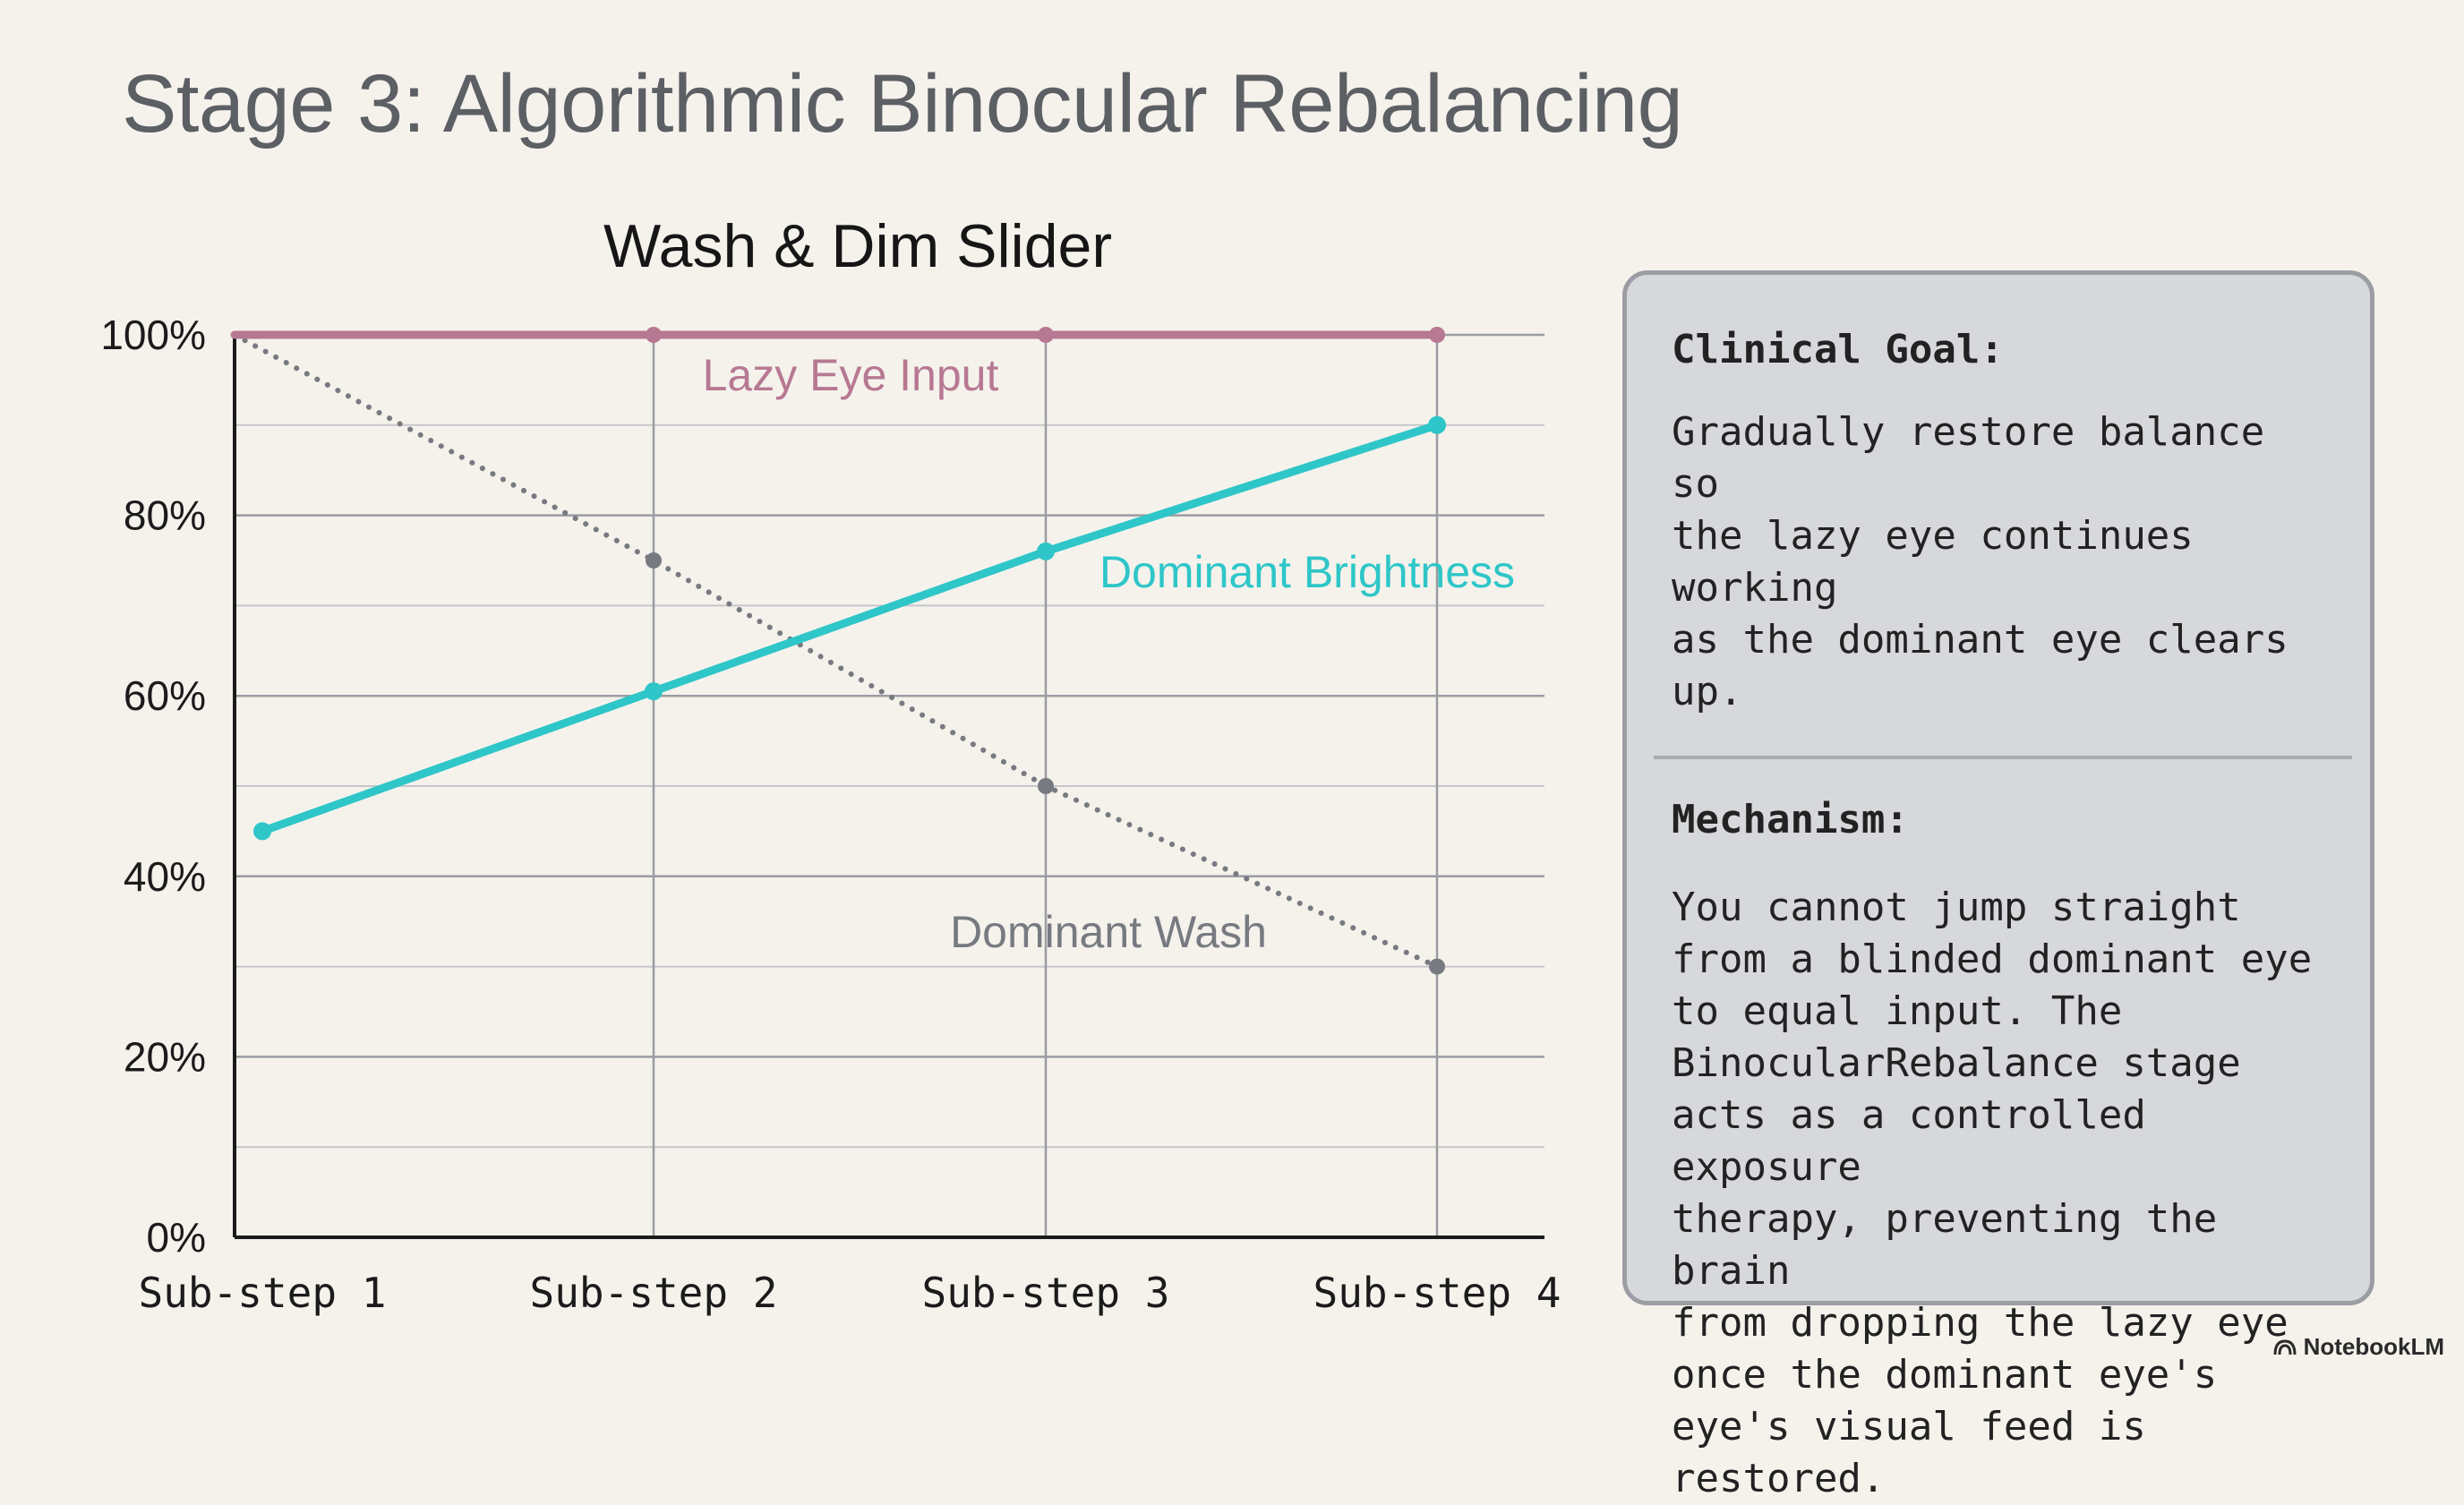 The width and height of the screenshot is (2464, 1505). What do you see at coordinates (2373, 1346) in the screenshot?
I see `watermark-text: NotebookLM` at bounding box center [2373, 1346].